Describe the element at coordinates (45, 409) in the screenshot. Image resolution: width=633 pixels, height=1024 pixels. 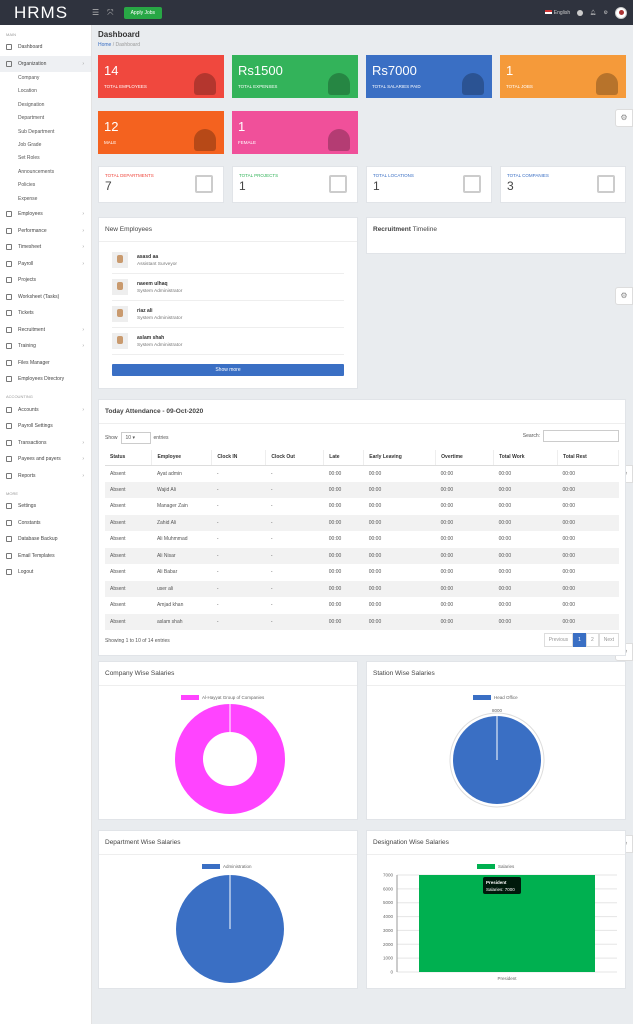
I see `sidebar-item: Accounts ›` at that location.